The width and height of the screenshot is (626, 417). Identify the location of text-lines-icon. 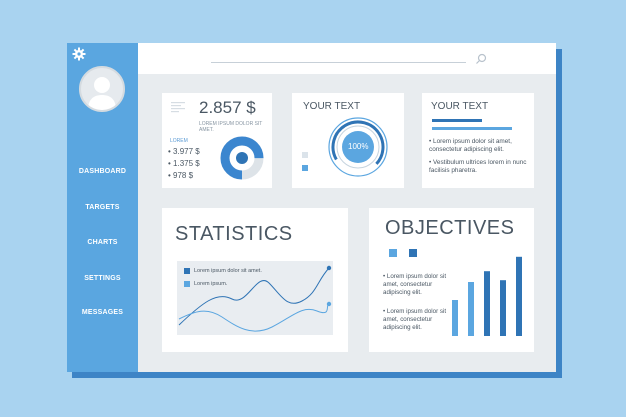
(178, 107).